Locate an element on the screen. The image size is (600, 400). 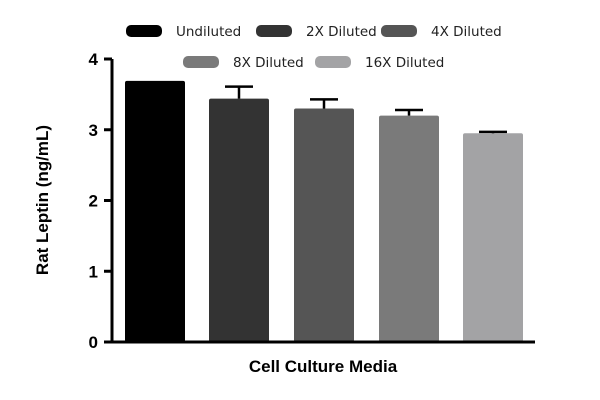
y-tick-label: 1 is located at coordinates (93, 271).